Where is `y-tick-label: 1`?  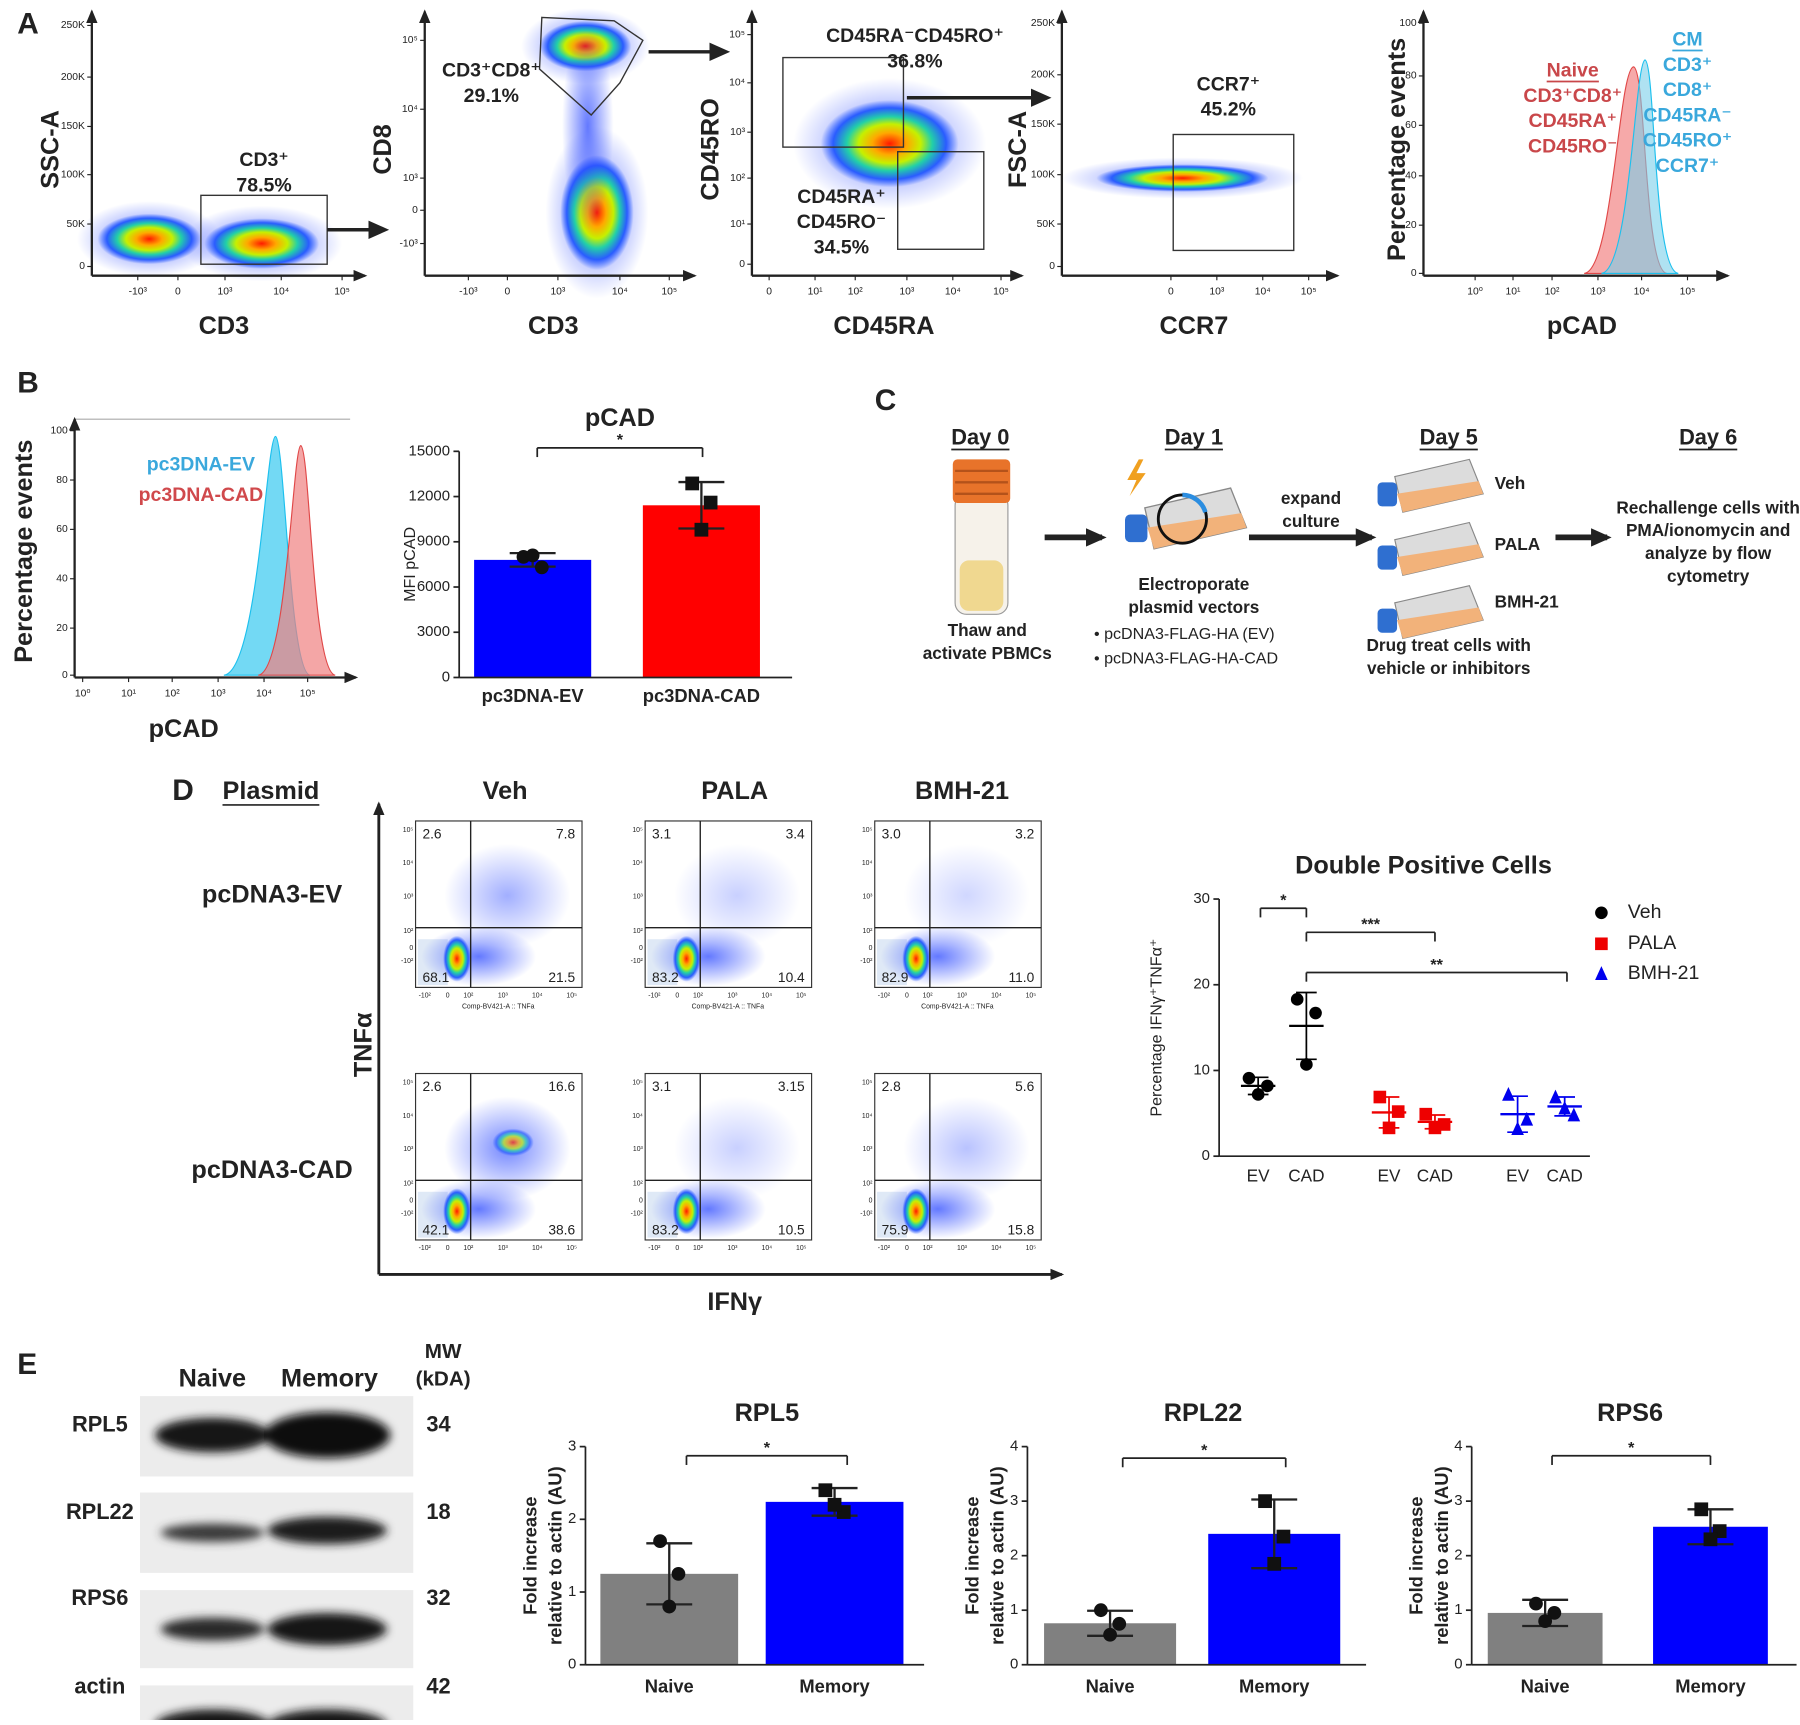 y-tick-label: 1 is located at coordinates (572, 1591).